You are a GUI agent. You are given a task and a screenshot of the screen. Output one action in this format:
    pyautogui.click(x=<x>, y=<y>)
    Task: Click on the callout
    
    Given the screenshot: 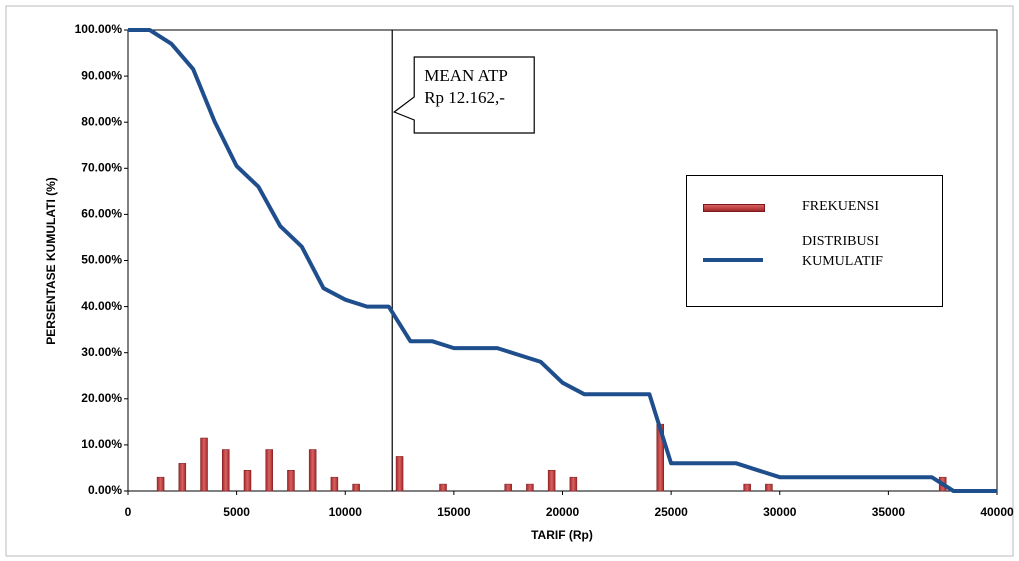 What is the action you would take?
    pyautogui.click(x=464, y=95)
    